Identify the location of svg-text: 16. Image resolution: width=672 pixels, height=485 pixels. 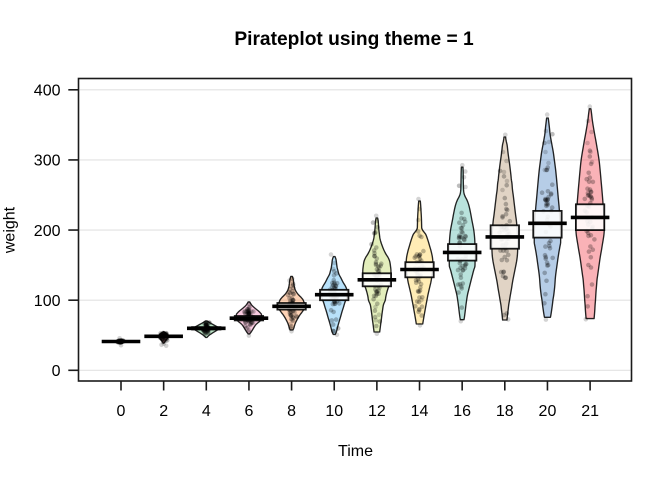
(462, 411).